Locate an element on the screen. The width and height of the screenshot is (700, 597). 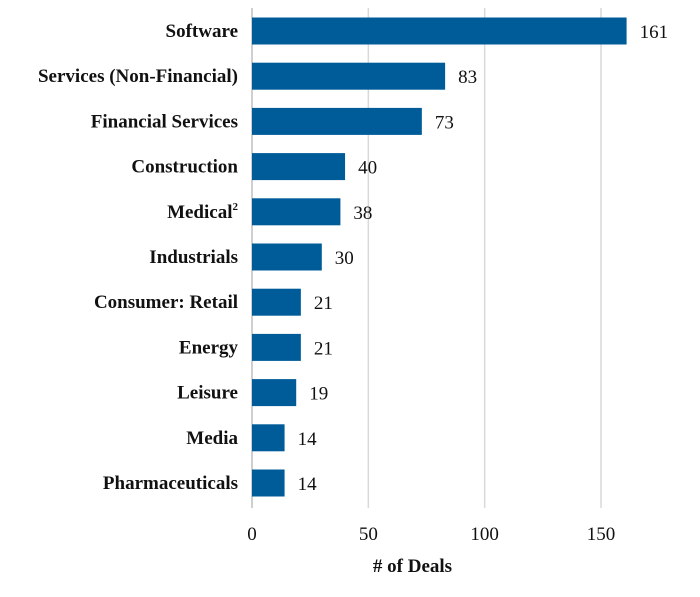
data-label: 83 is located at coordinates (467, 77).